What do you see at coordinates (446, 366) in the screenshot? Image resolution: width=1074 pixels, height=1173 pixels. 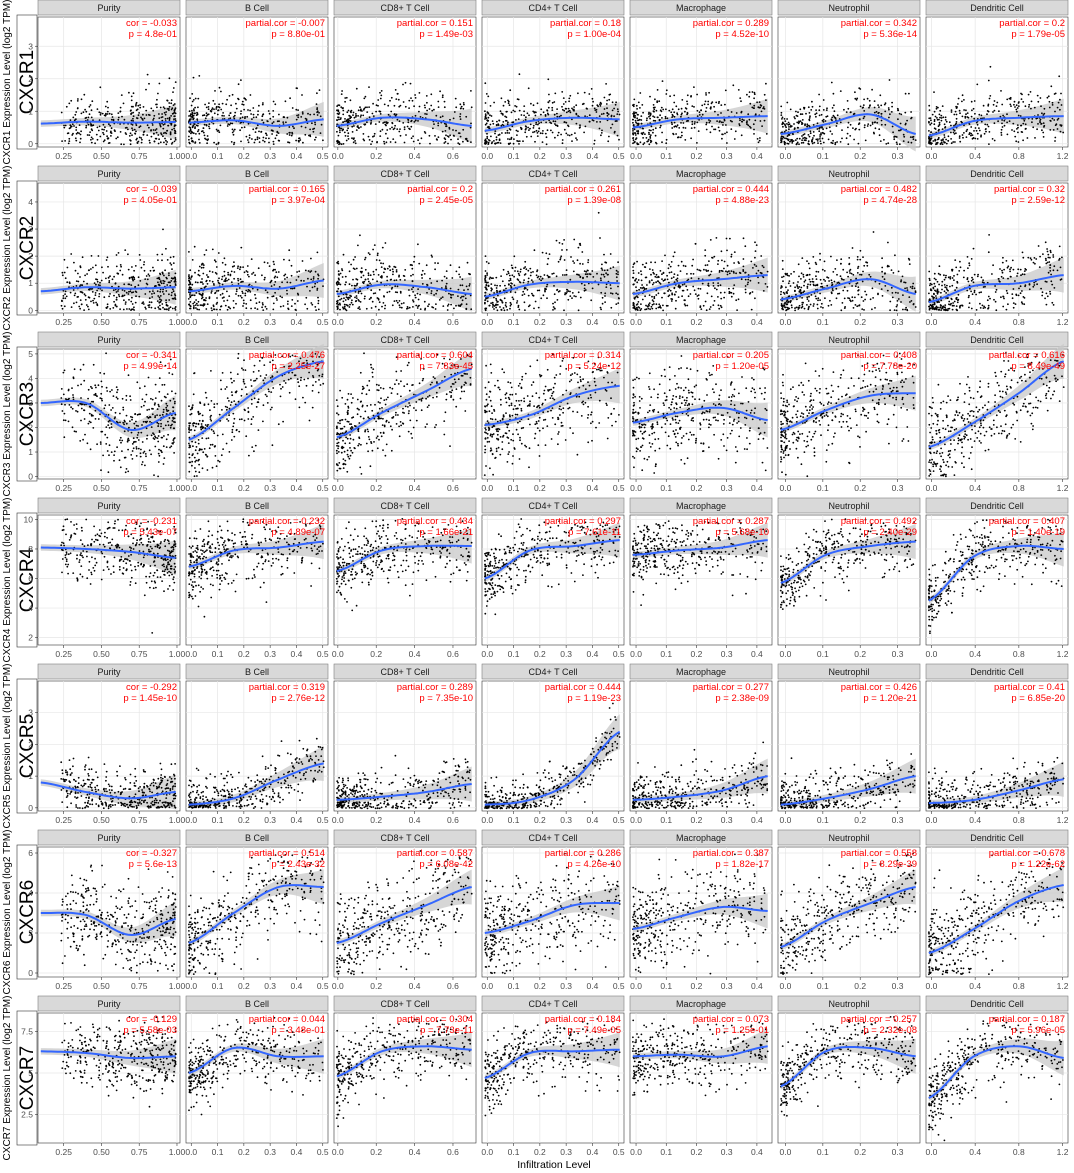 I see `p-value: p = 7.83e-45` at bounding box center [446, 366].